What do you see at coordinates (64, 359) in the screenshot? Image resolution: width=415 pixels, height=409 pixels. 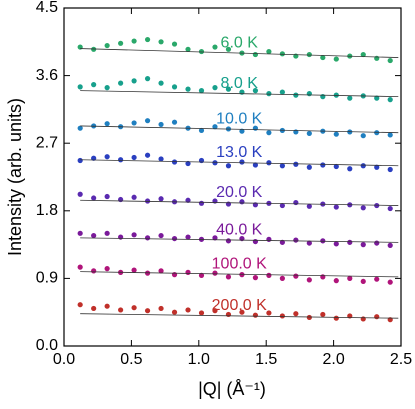 I see `x-tick-label: 0.0` at bounding box center [64, 359].